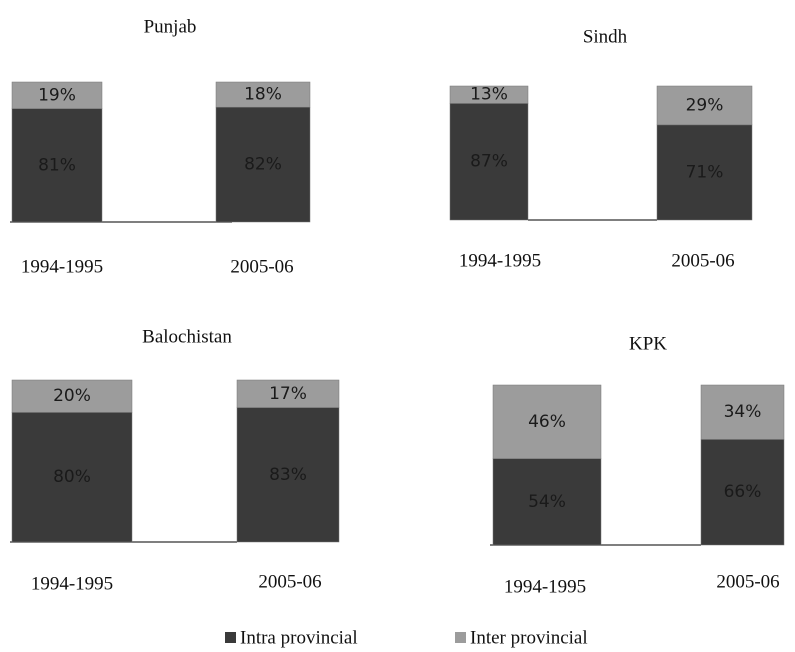 This screenshot has height=652, width=795. I want to click on data-label: 66%, so click(743, 492).